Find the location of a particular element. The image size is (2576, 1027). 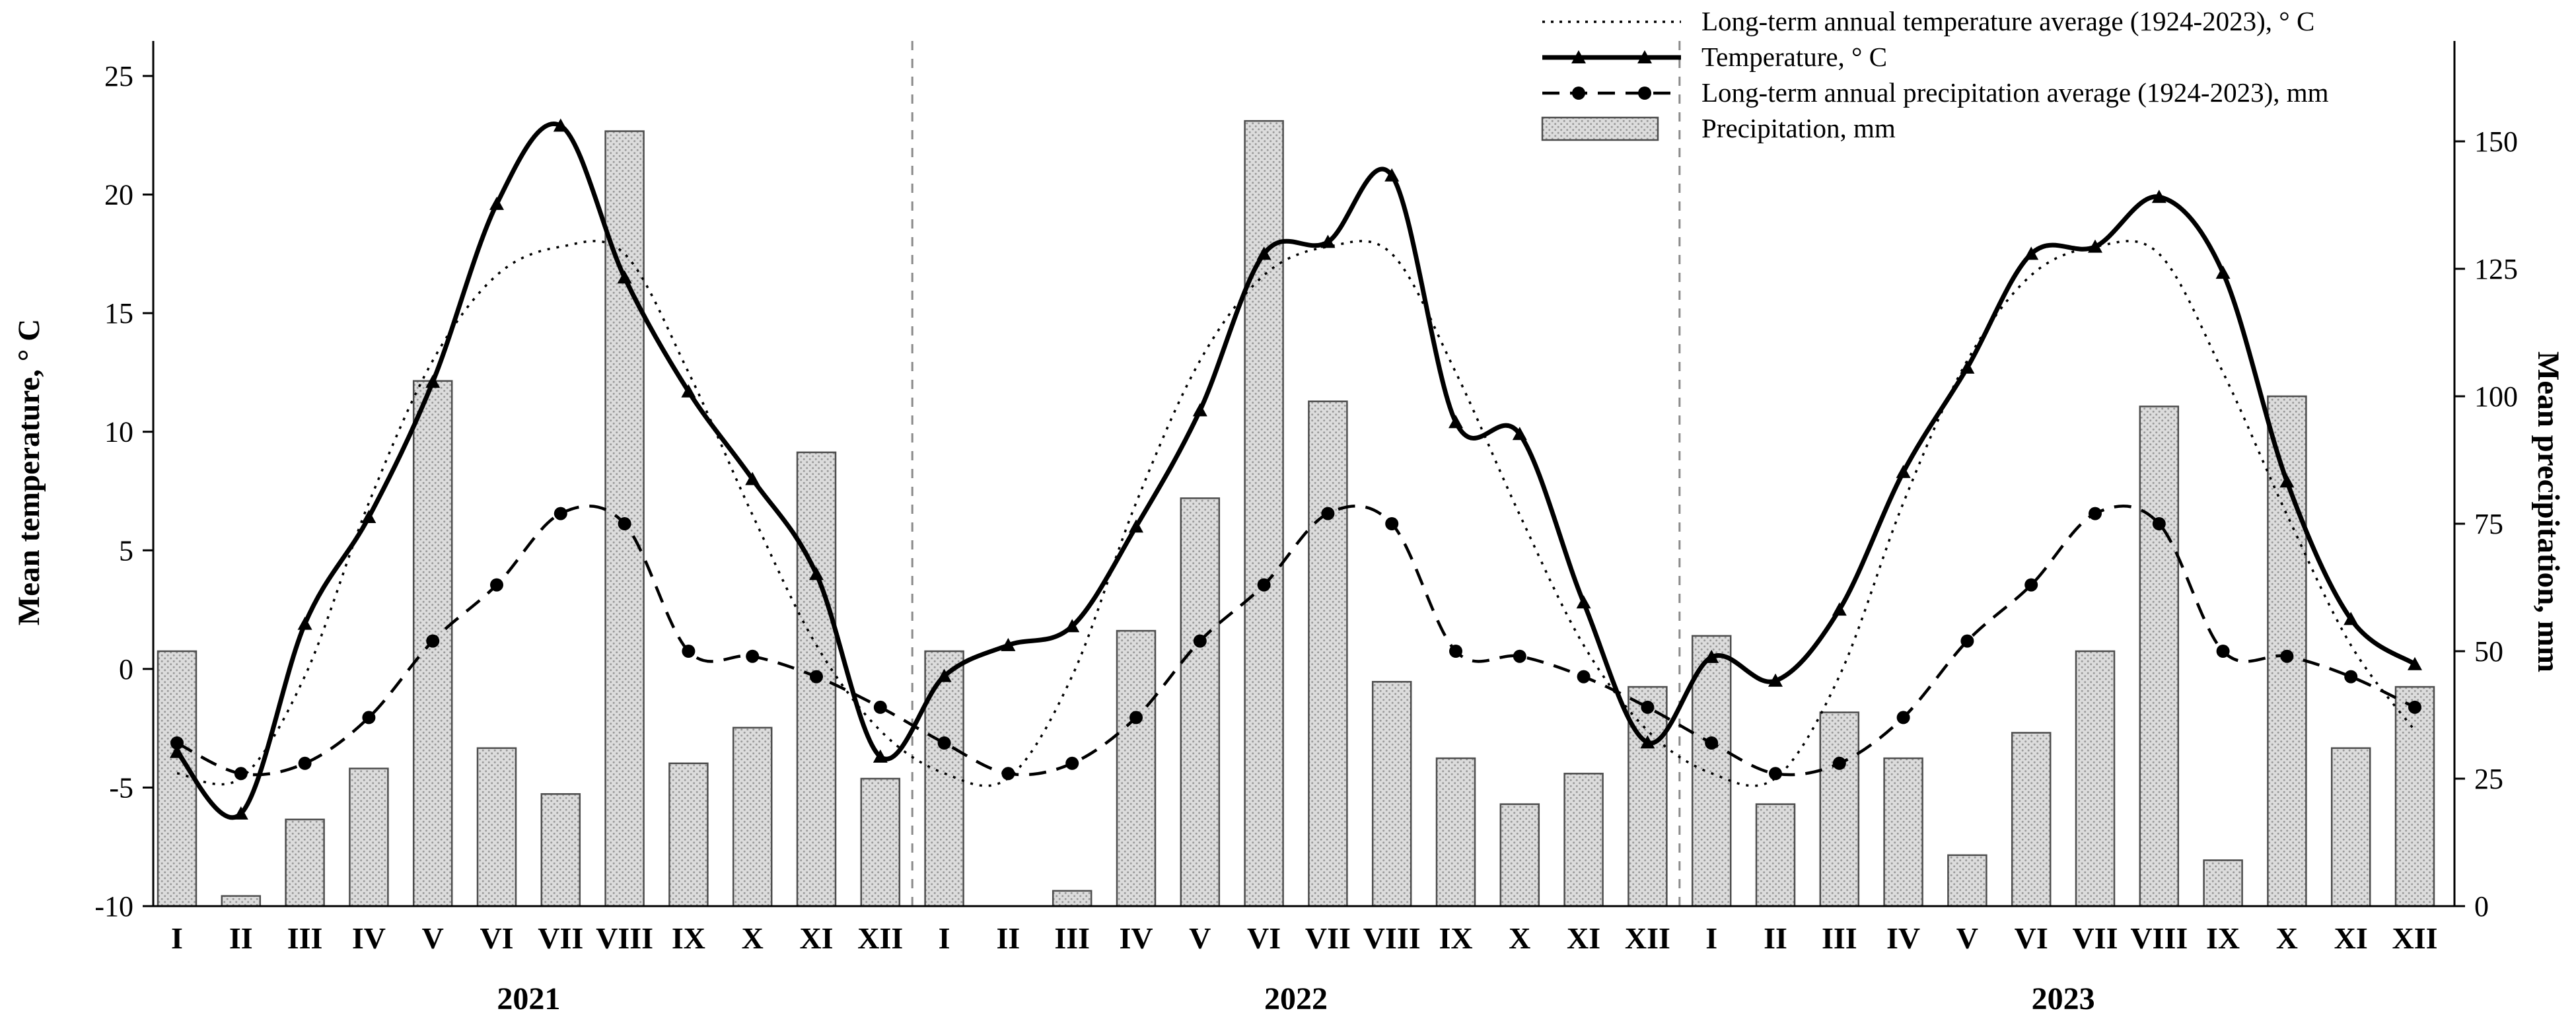

legend-label-temperature: Temperature, ° C is located at coordinates (1795, 57).